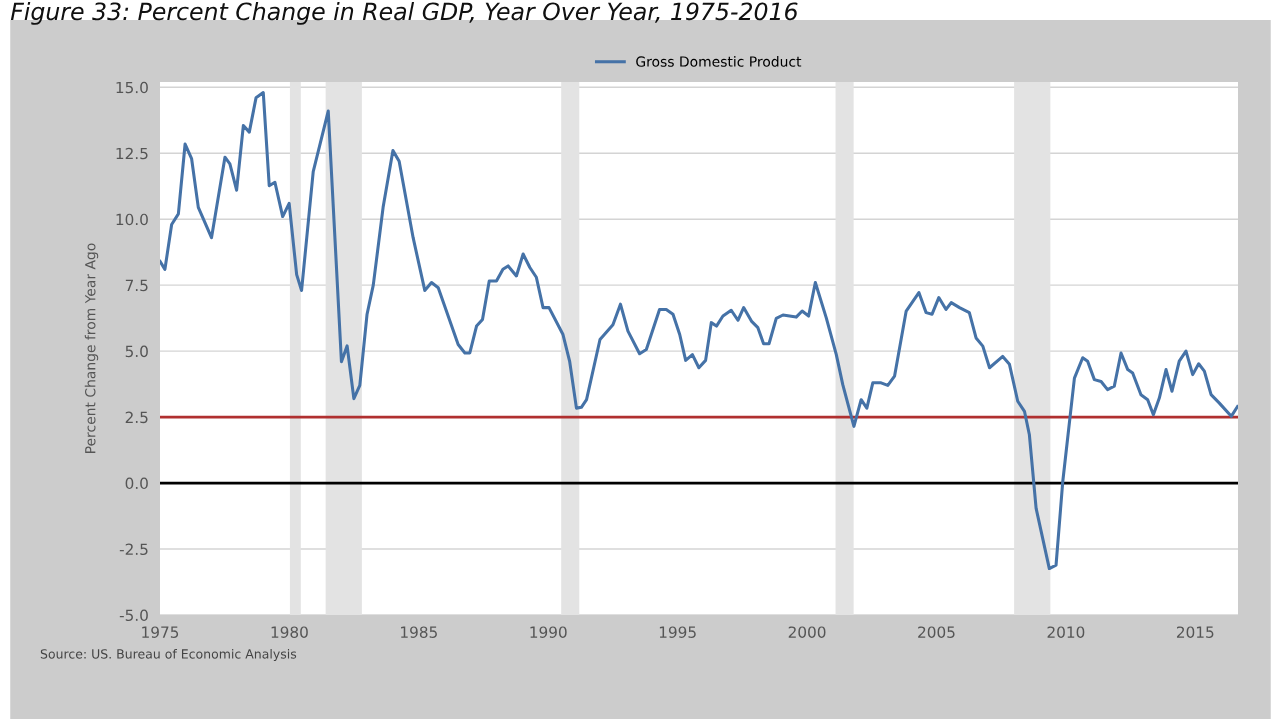  Describe the element at coordinates (132, 219) in the screenshot. I see `y-tick-label: 10.0` at that location.